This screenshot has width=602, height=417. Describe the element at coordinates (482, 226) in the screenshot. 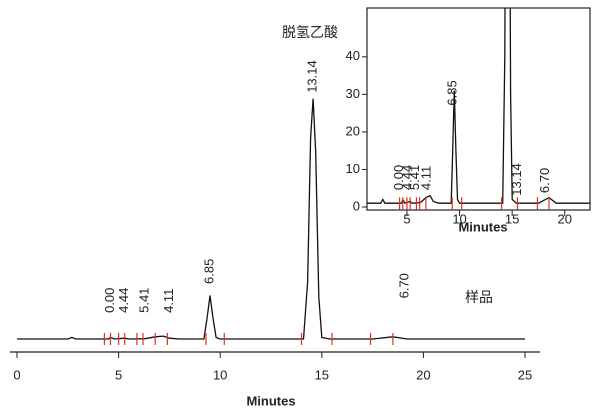

I see `inset-x-axis-label: Minutes` at that location.